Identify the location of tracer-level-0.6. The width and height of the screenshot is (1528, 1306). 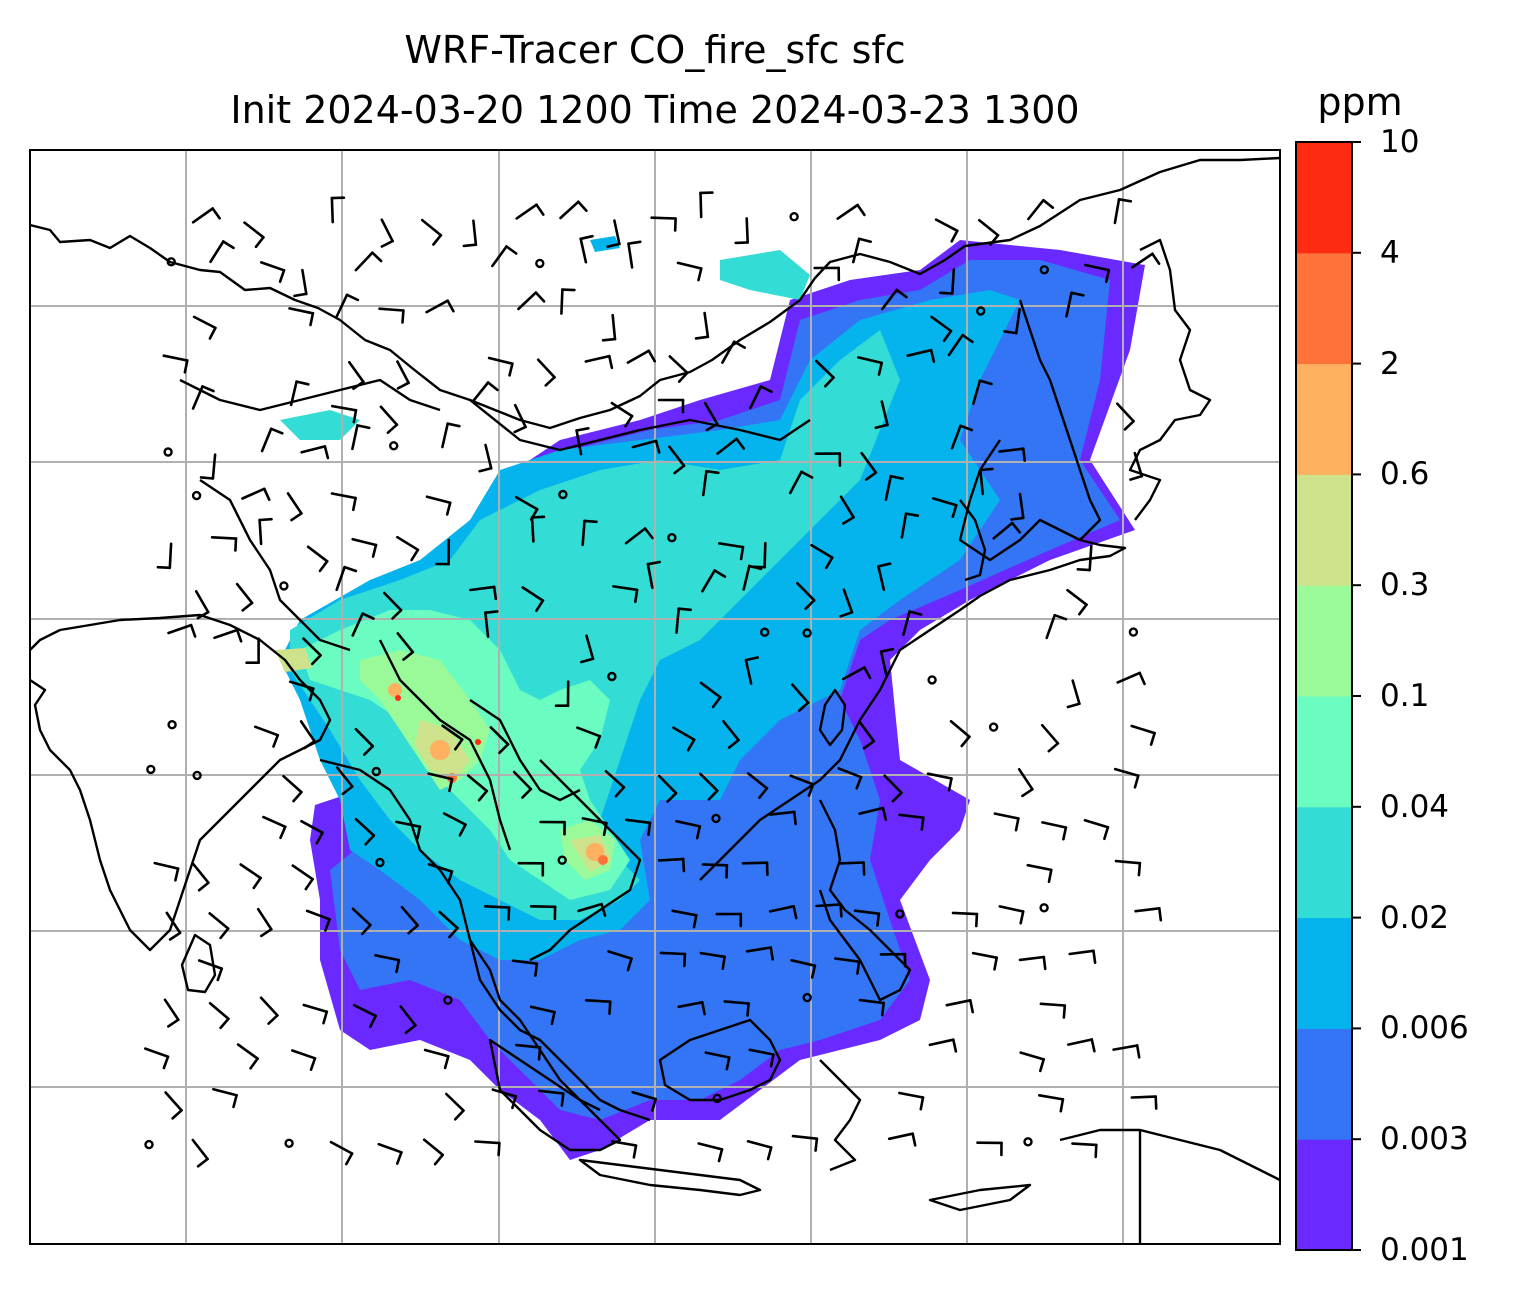
(395, 690).